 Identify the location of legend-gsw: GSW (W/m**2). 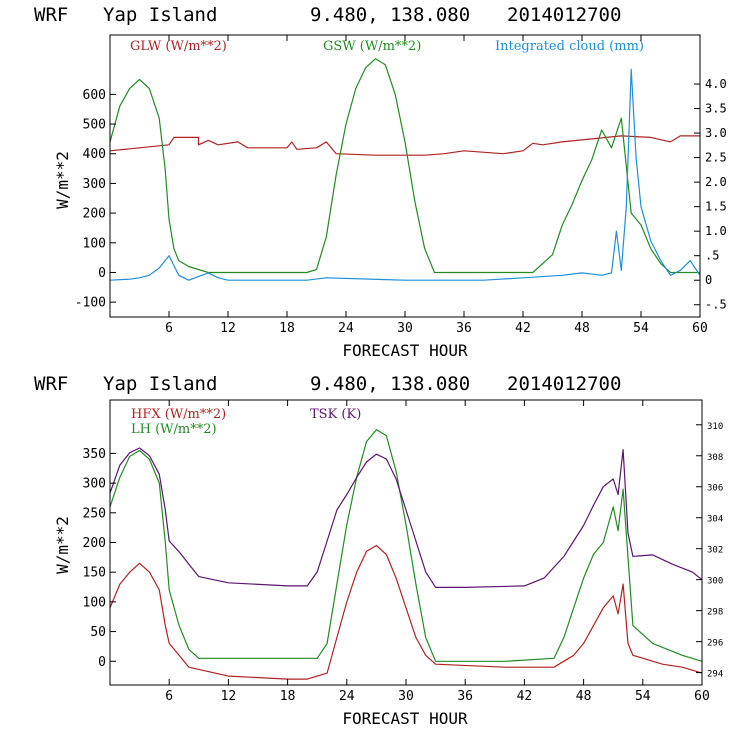
(372, 46).